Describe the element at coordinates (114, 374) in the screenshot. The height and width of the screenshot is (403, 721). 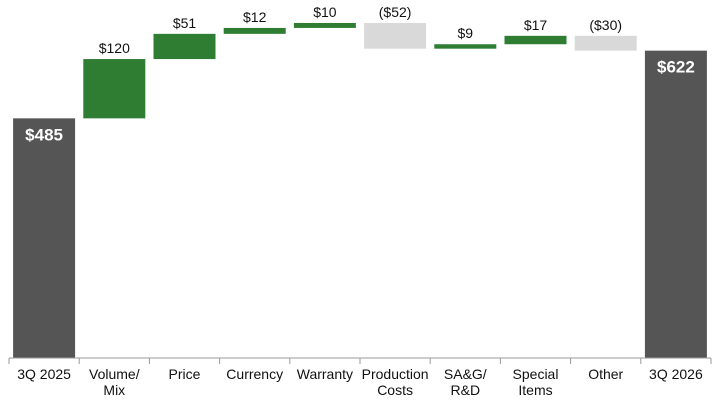
I see `x-tick-label-line: Volume/` at that location.